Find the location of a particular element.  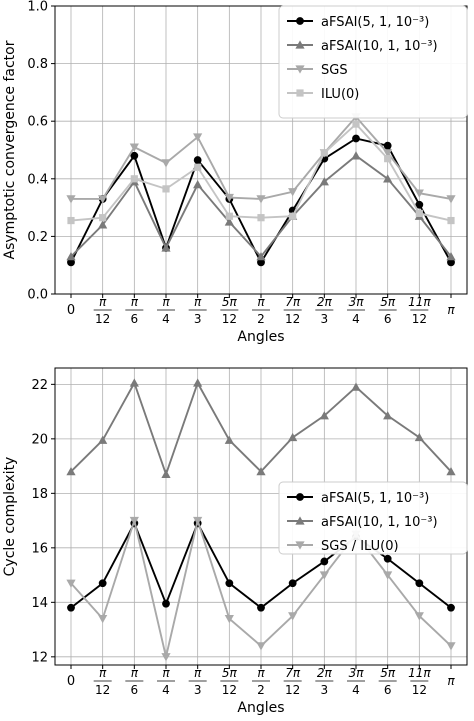

tick-label-numerator: 11π is located at coordinates (419, 673).